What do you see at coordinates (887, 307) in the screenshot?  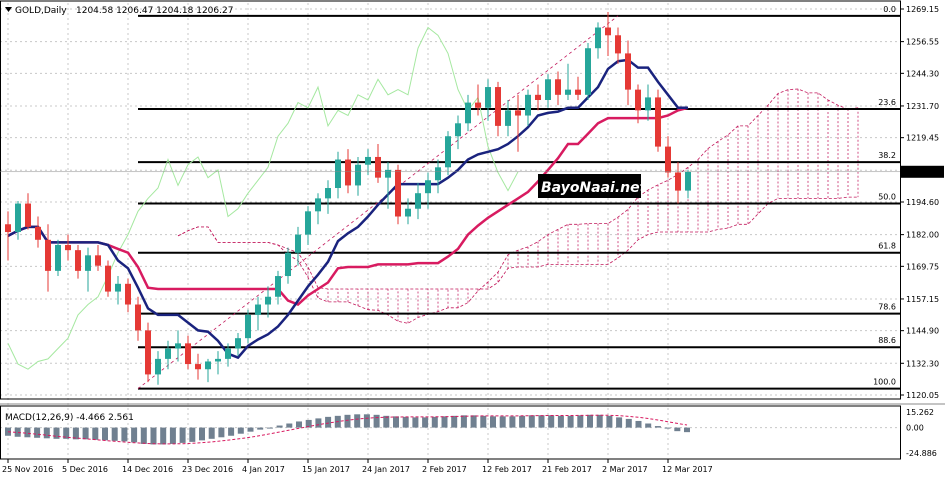 I see `fib-level-label: 78.6` at bounding box center [887, 307].